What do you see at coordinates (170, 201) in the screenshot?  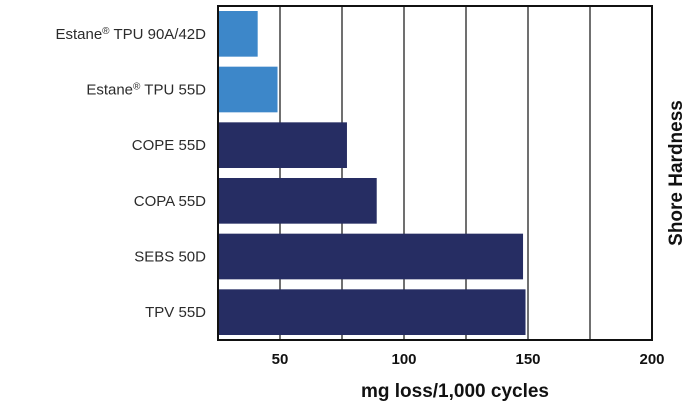 I see `category-label: COPA 55D` at bounding box center [170, 201].